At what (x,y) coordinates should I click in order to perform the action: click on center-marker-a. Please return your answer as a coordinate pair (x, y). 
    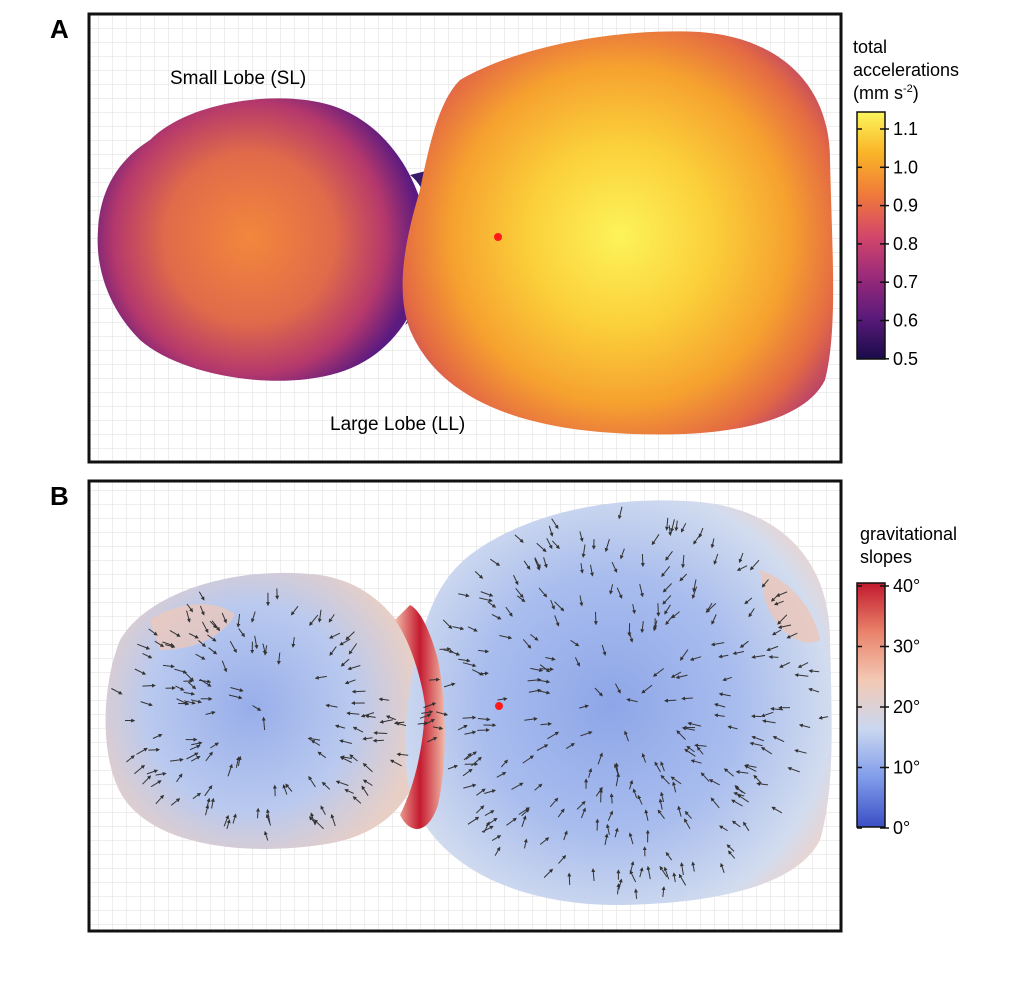
    Looking at the image, I should click on (498, 237).